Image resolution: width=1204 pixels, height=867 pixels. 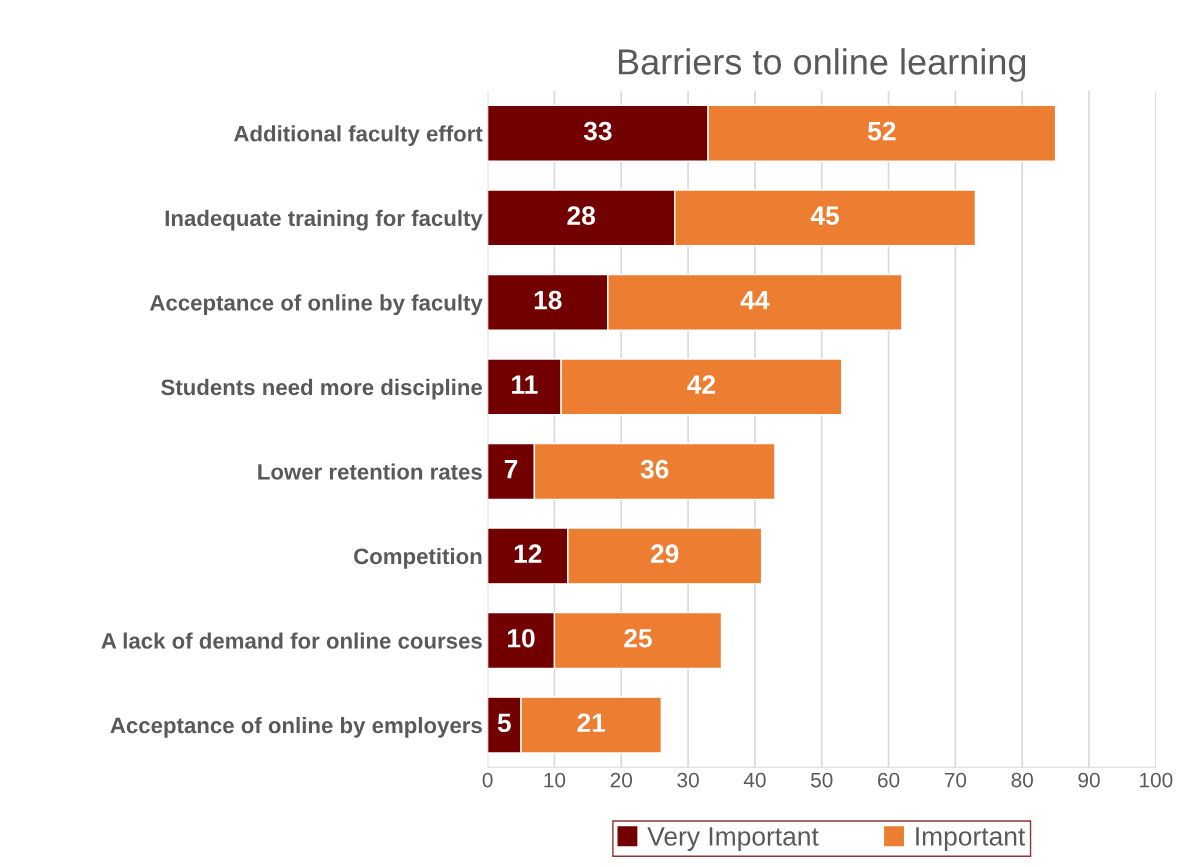 What do you see at coordinates (821, 780) in the screenshot?
I see `x-tick-label: 50` at bounding box center [821, 780].